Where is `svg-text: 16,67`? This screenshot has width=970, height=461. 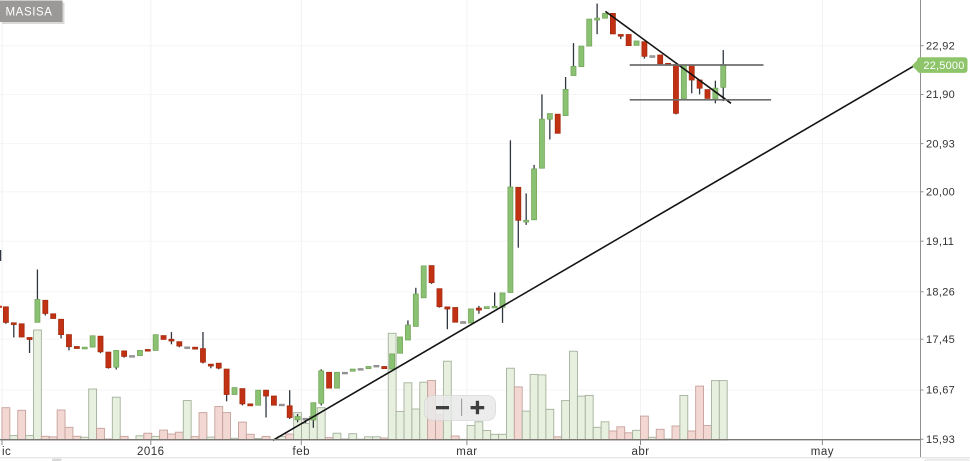 svg-text: 16,67 is located at coordinates (940, 391).